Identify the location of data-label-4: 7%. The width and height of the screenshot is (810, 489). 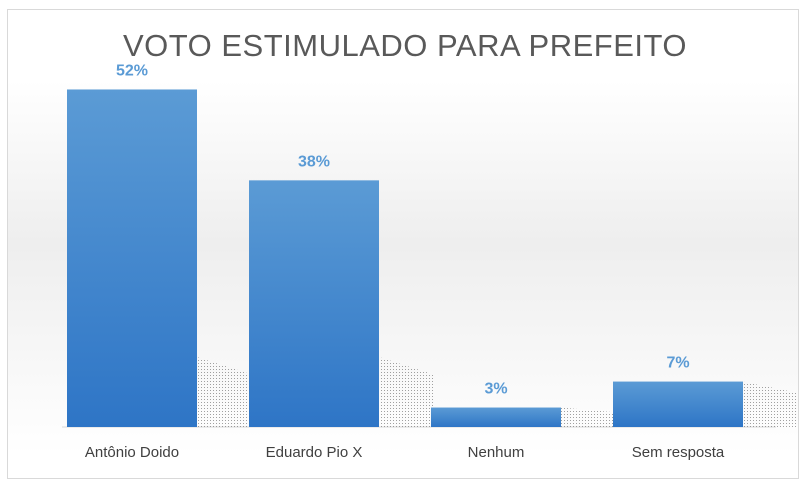
(677, 363).